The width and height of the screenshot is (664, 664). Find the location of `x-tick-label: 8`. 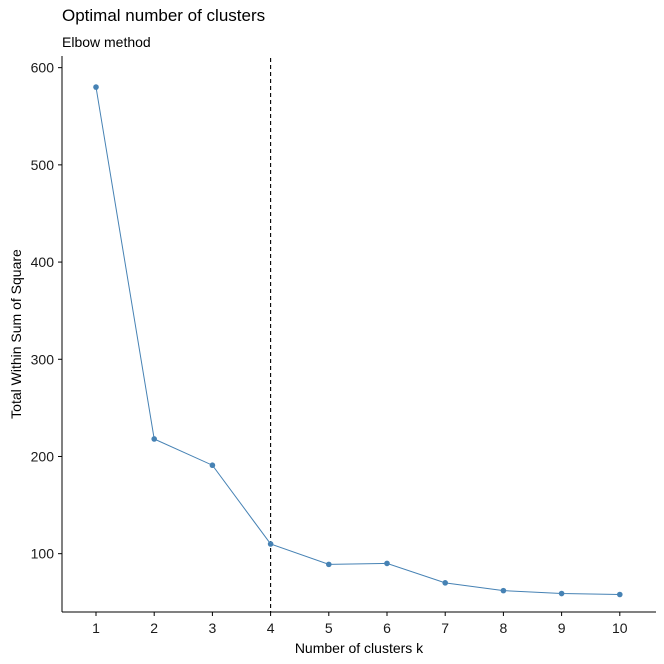

x-tick-label: 8 is located at coordinates (504, 628).